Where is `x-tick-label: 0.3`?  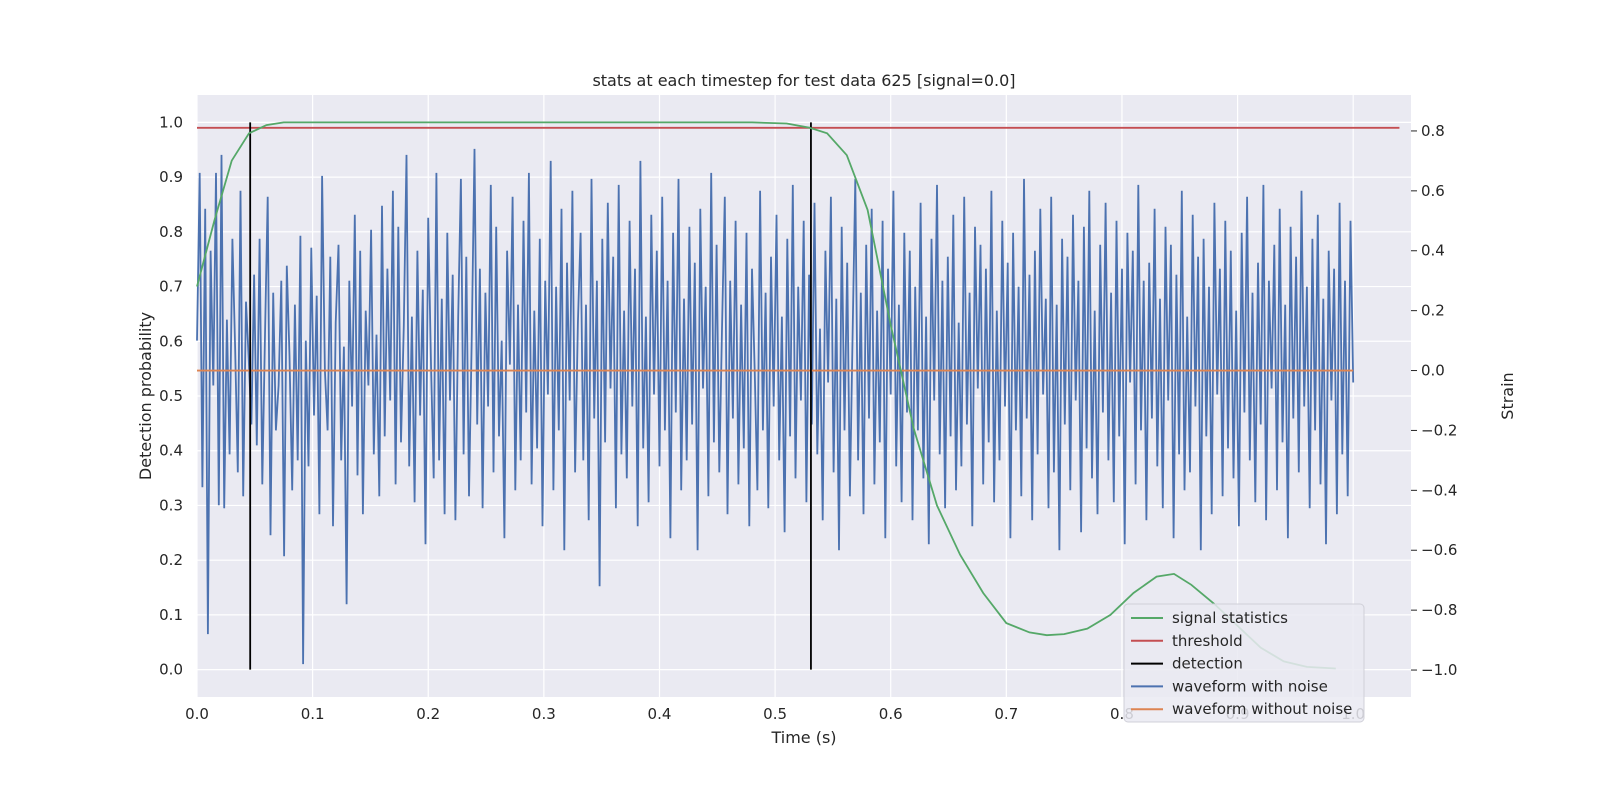
x-tick-label: 0.3 is located at coordinates (544, 714).